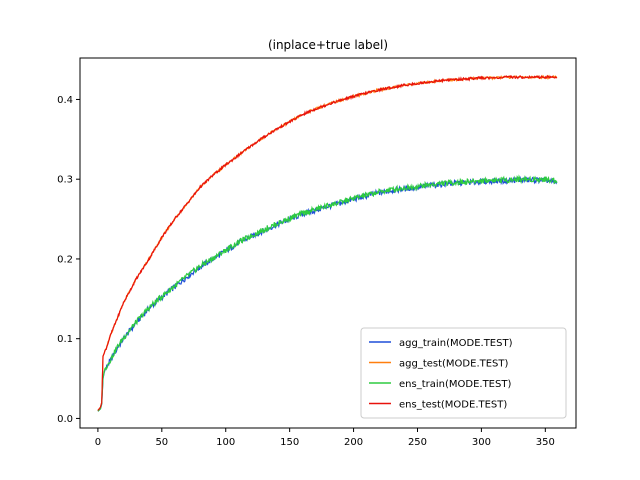 The width and height of the screenshot is (640, 480). What do you see at coordinates (65, 100) in the screenshot?
I see `y-tick-label: 0.4` at bounding box center [65, 100].